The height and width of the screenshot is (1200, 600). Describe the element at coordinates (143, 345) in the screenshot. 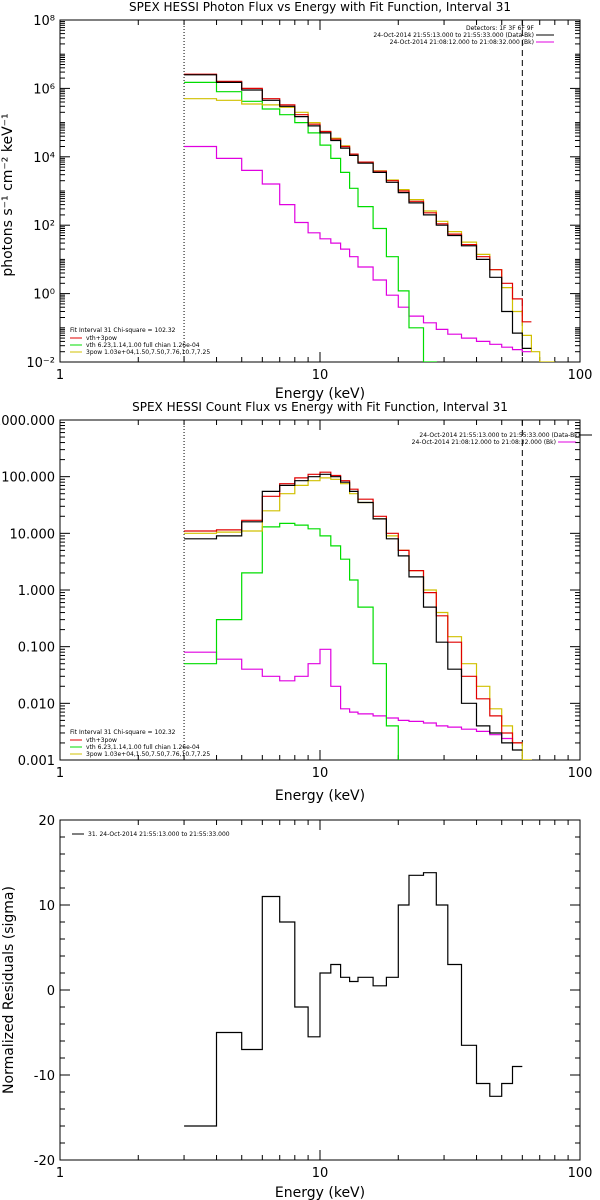

I see `photon-legend-vth-entry: vth 6.23,1.14,1.00 full chian 1.26e-04` at that location.